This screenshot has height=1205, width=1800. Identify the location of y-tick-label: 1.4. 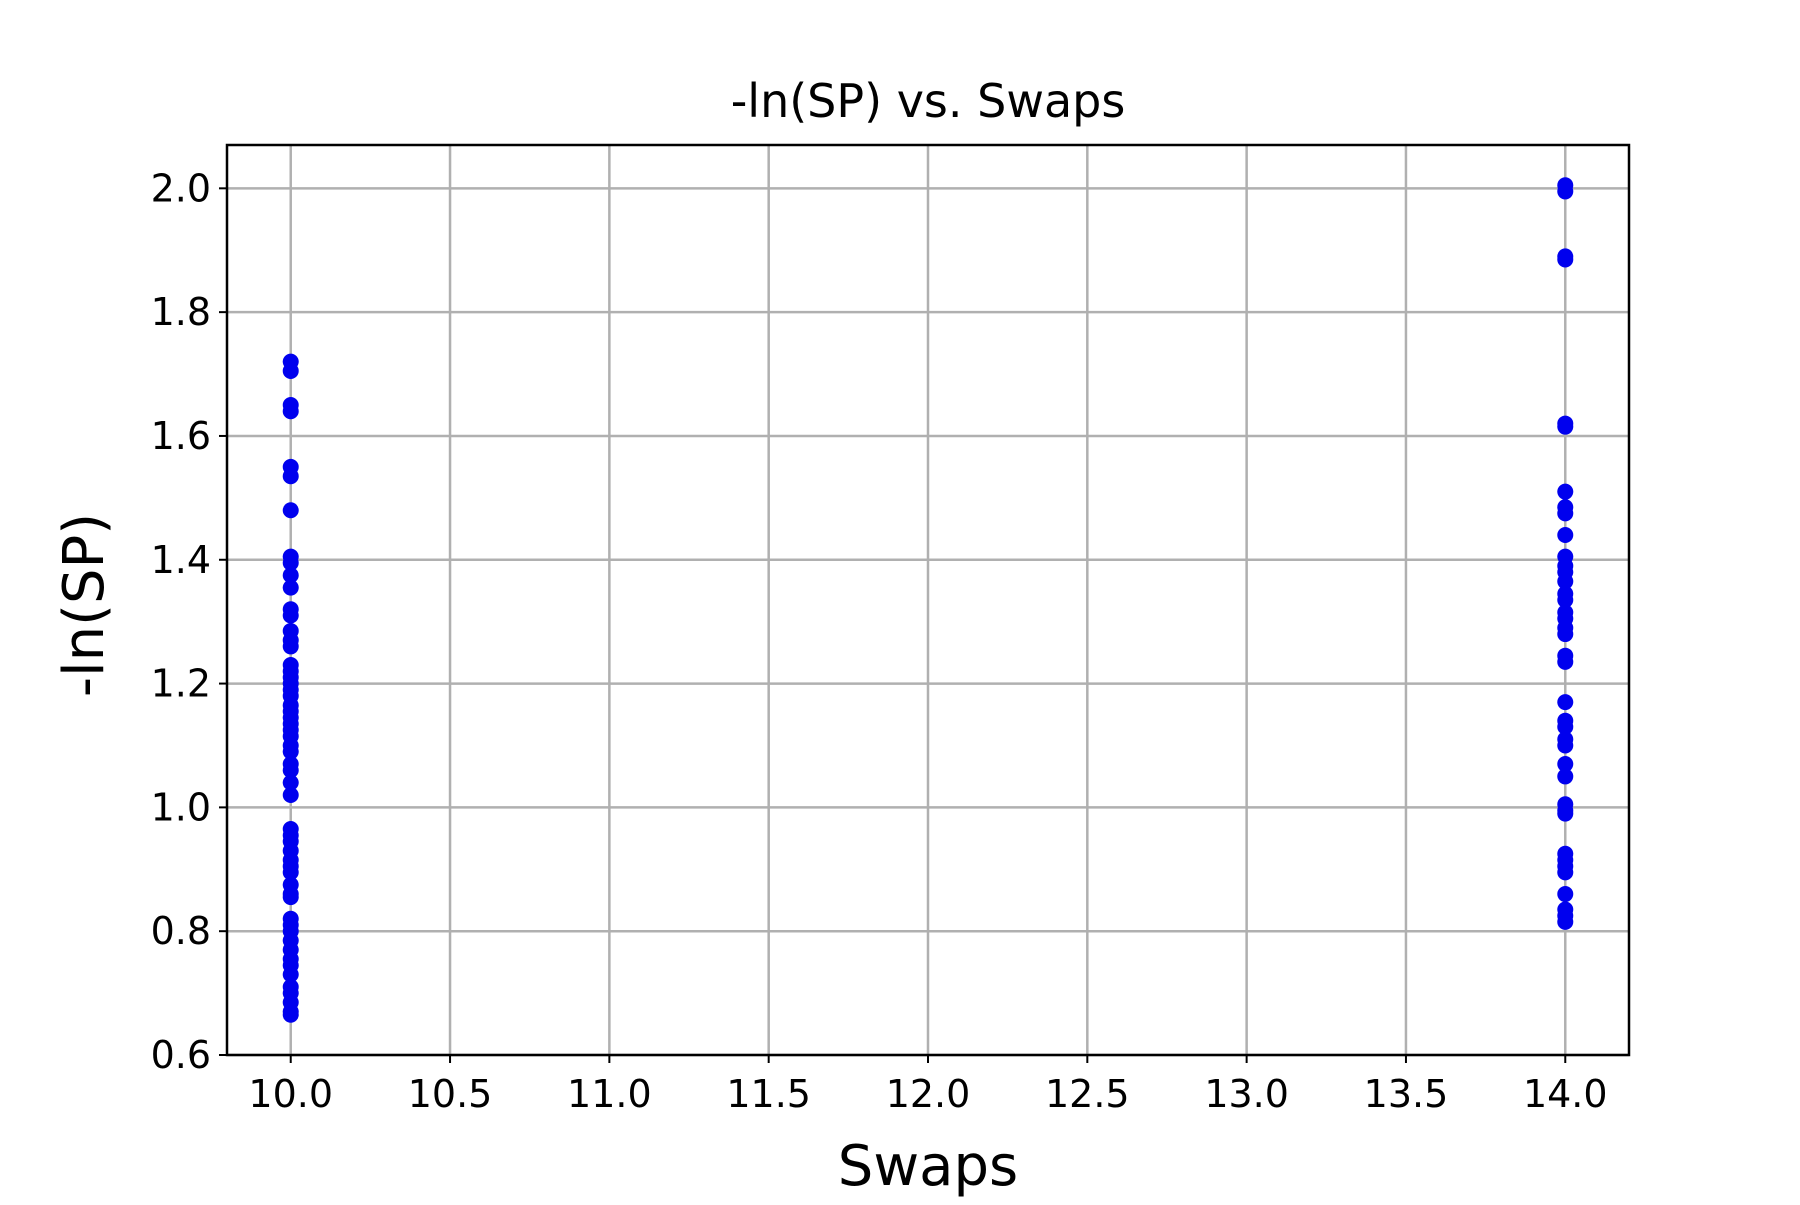
(181, 560).